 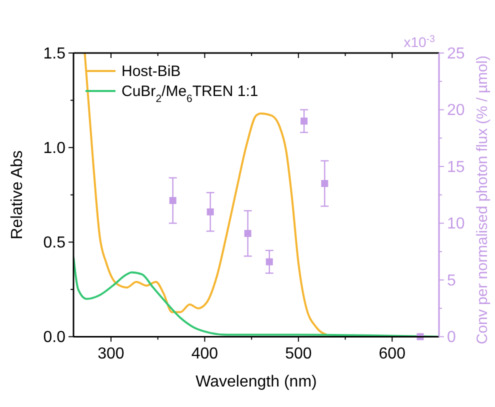 What do you see at coordinates (256, 382) in the screenshot?
I see `x-axis-title: Wavelength (nm)` at bounding box center [256, 382].